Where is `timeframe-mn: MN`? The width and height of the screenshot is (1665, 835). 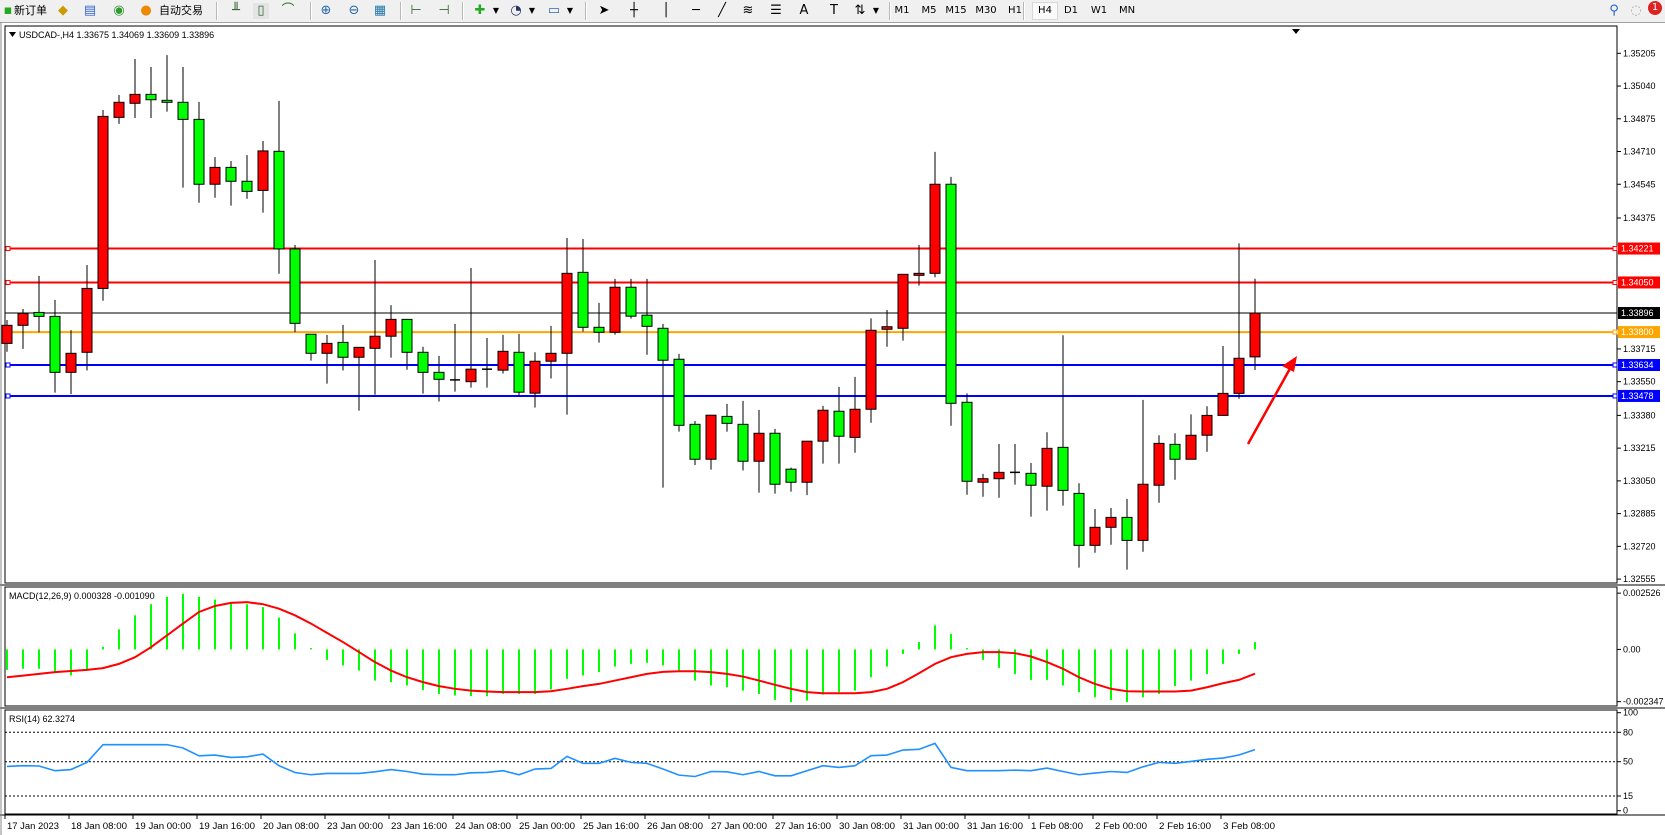
timeframe-mn: MN is located at coordinates (1127, 10).